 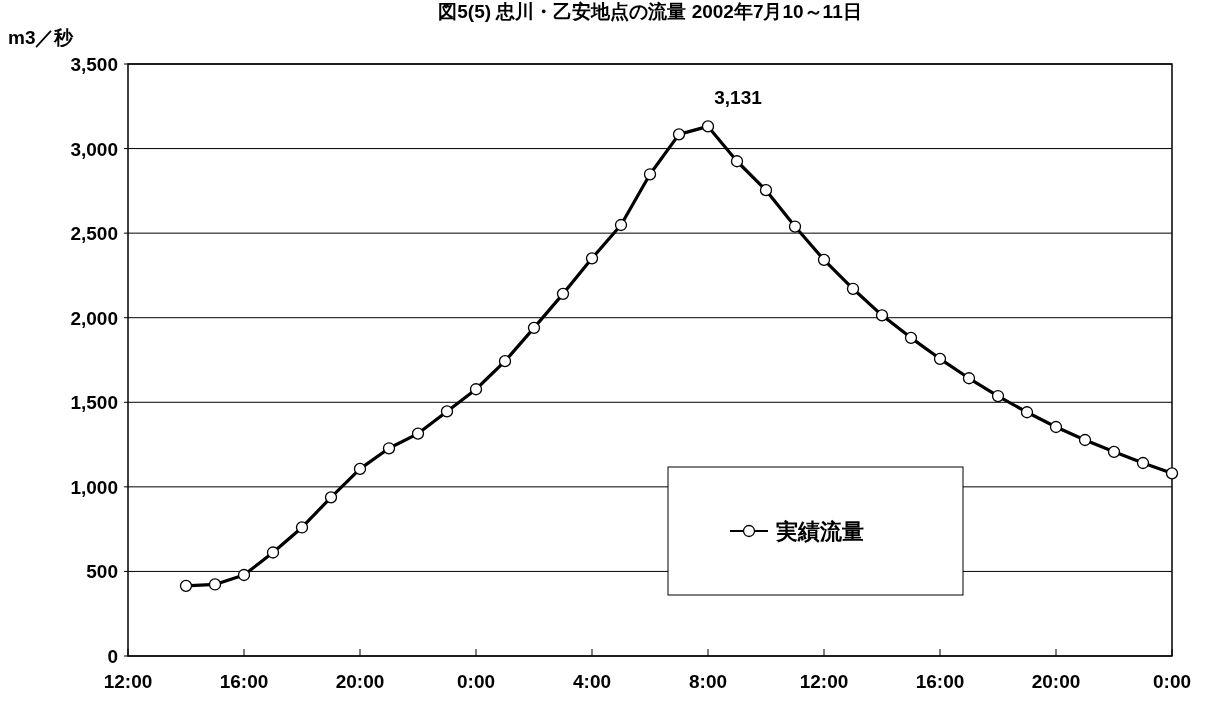 I want to click on y-tick-label: 1,000, so click(x=94, y=487).